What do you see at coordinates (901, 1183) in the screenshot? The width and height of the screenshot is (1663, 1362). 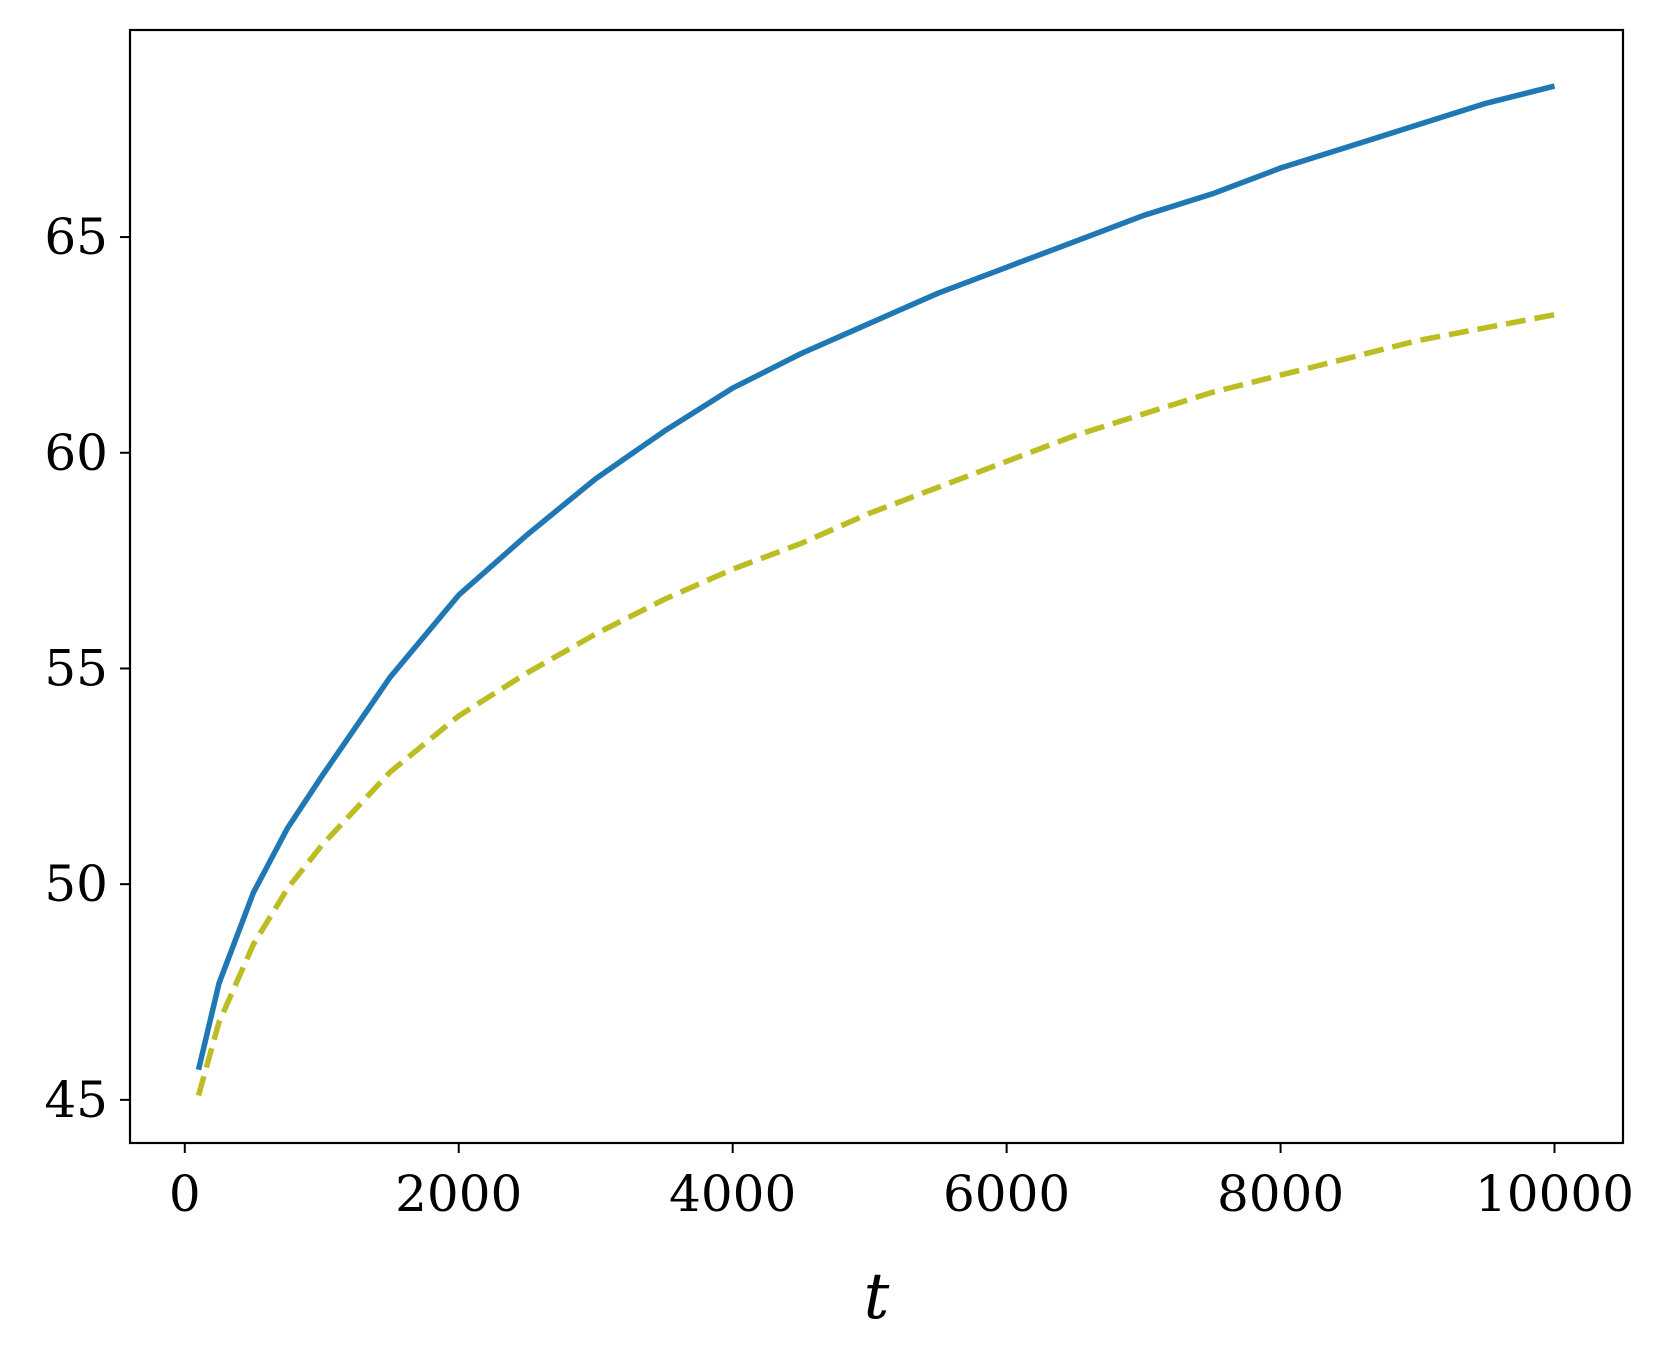 I see `x-axis: 0 2000 4000 6000 8000 10000` at bounding box center [901, 1183].